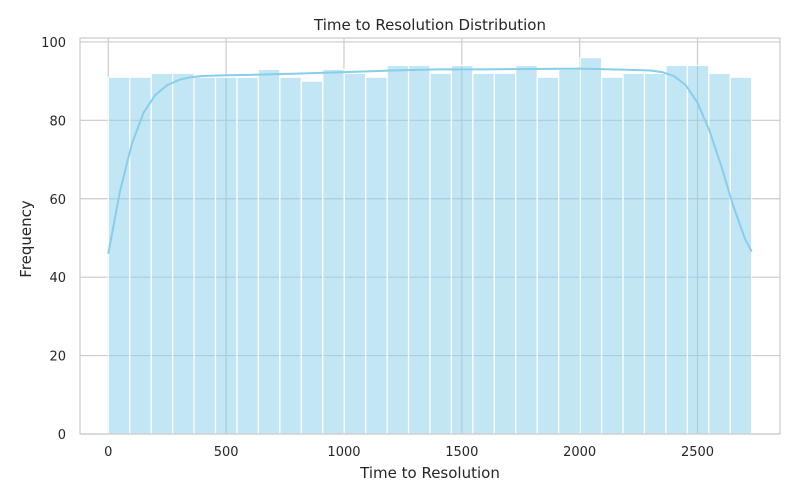 This screenshot has height=500, width=800. I want to click on x-axis-label: Time to Resolution, so click(429, 473).